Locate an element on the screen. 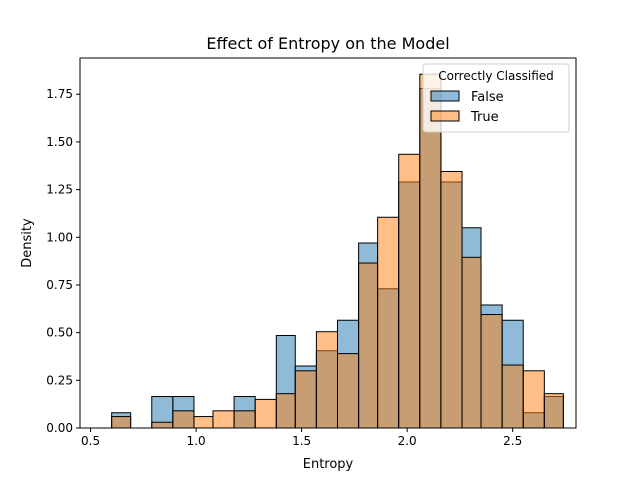 This screenshot has width=640, height=484. legend-label-true: True is located at coordinates (484, 117).